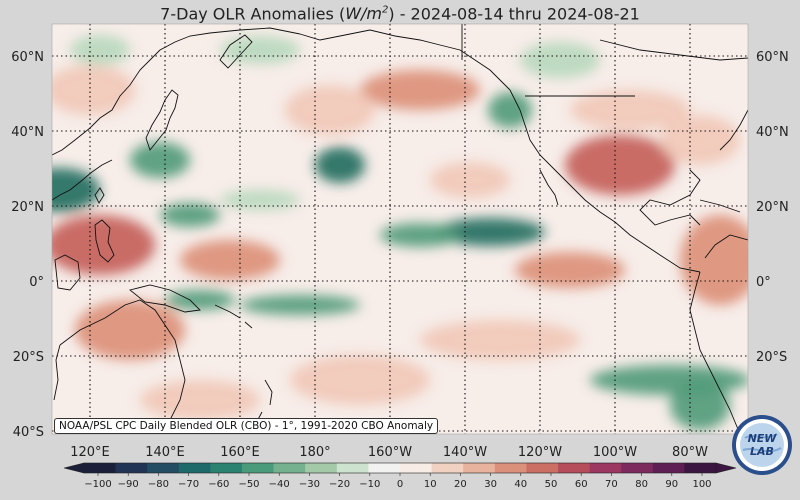 This screenshot has width=800, height=500. Describe the element at coordinates (400, 484) in the screenshot. I see `colorbar-tick-label: 0` at that location.